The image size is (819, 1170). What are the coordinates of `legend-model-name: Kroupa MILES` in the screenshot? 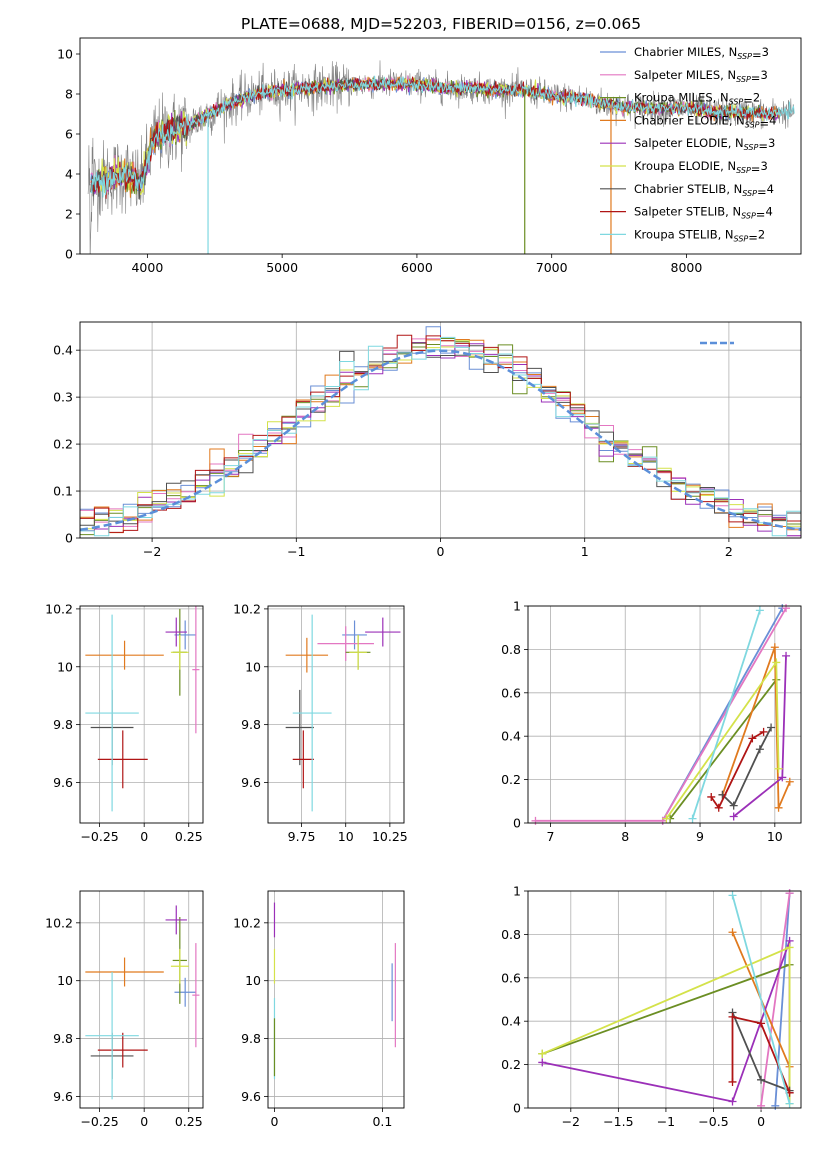 It's located at (673, 98).